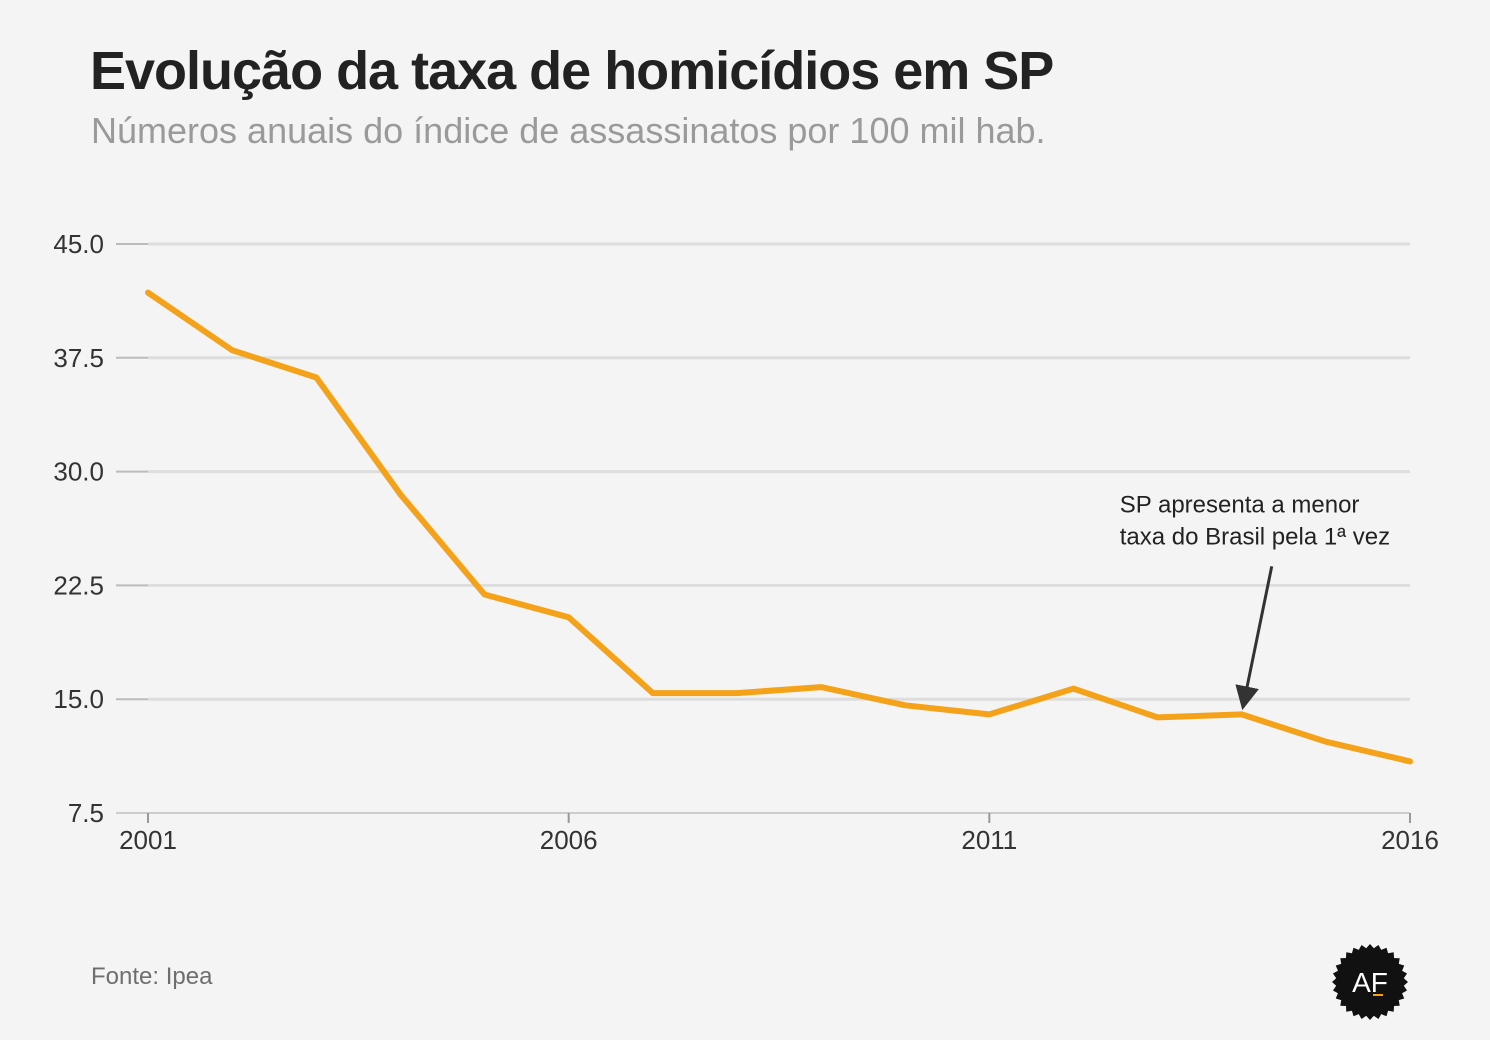 The height and width of the screenshot is (1040, 1490). What do you see at coordinates (78, 244) in the screenshot?
I see `y-tick-label: 45.0` at bounding box center [78, 244].